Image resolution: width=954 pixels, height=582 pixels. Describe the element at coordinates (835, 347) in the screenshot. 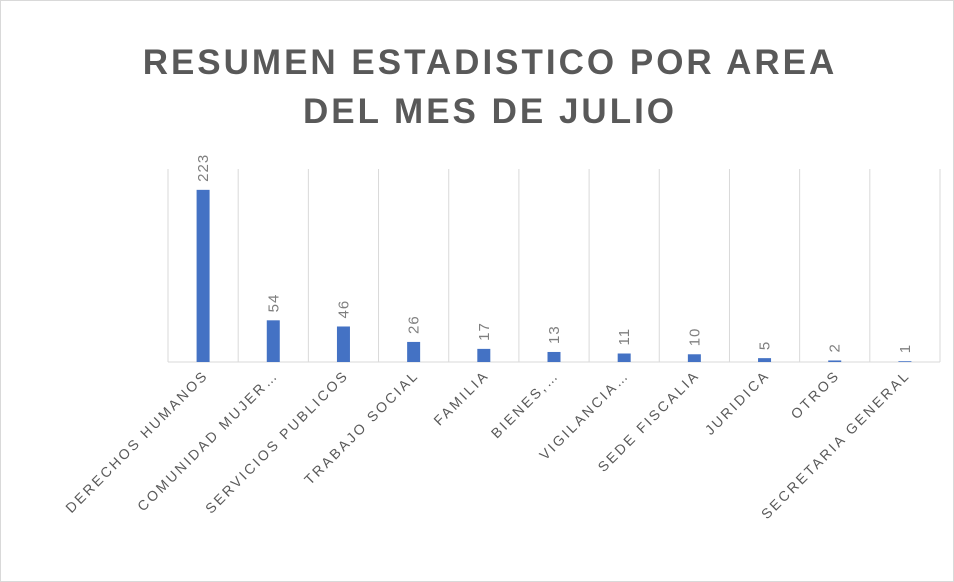

I see `data-label: 2` at that location.